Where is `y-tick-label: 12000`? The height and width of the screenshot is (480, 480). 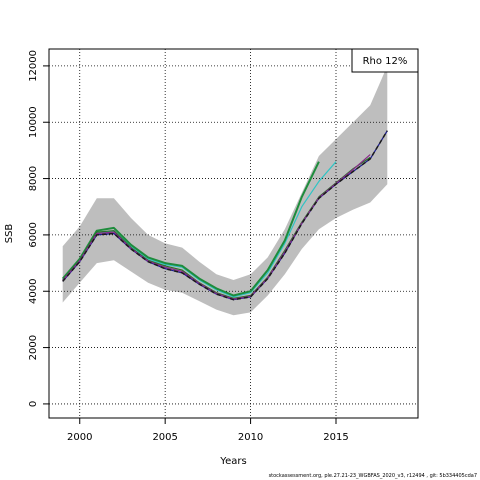 y-tick-label: 12000 is located at coordinates (33, 66).